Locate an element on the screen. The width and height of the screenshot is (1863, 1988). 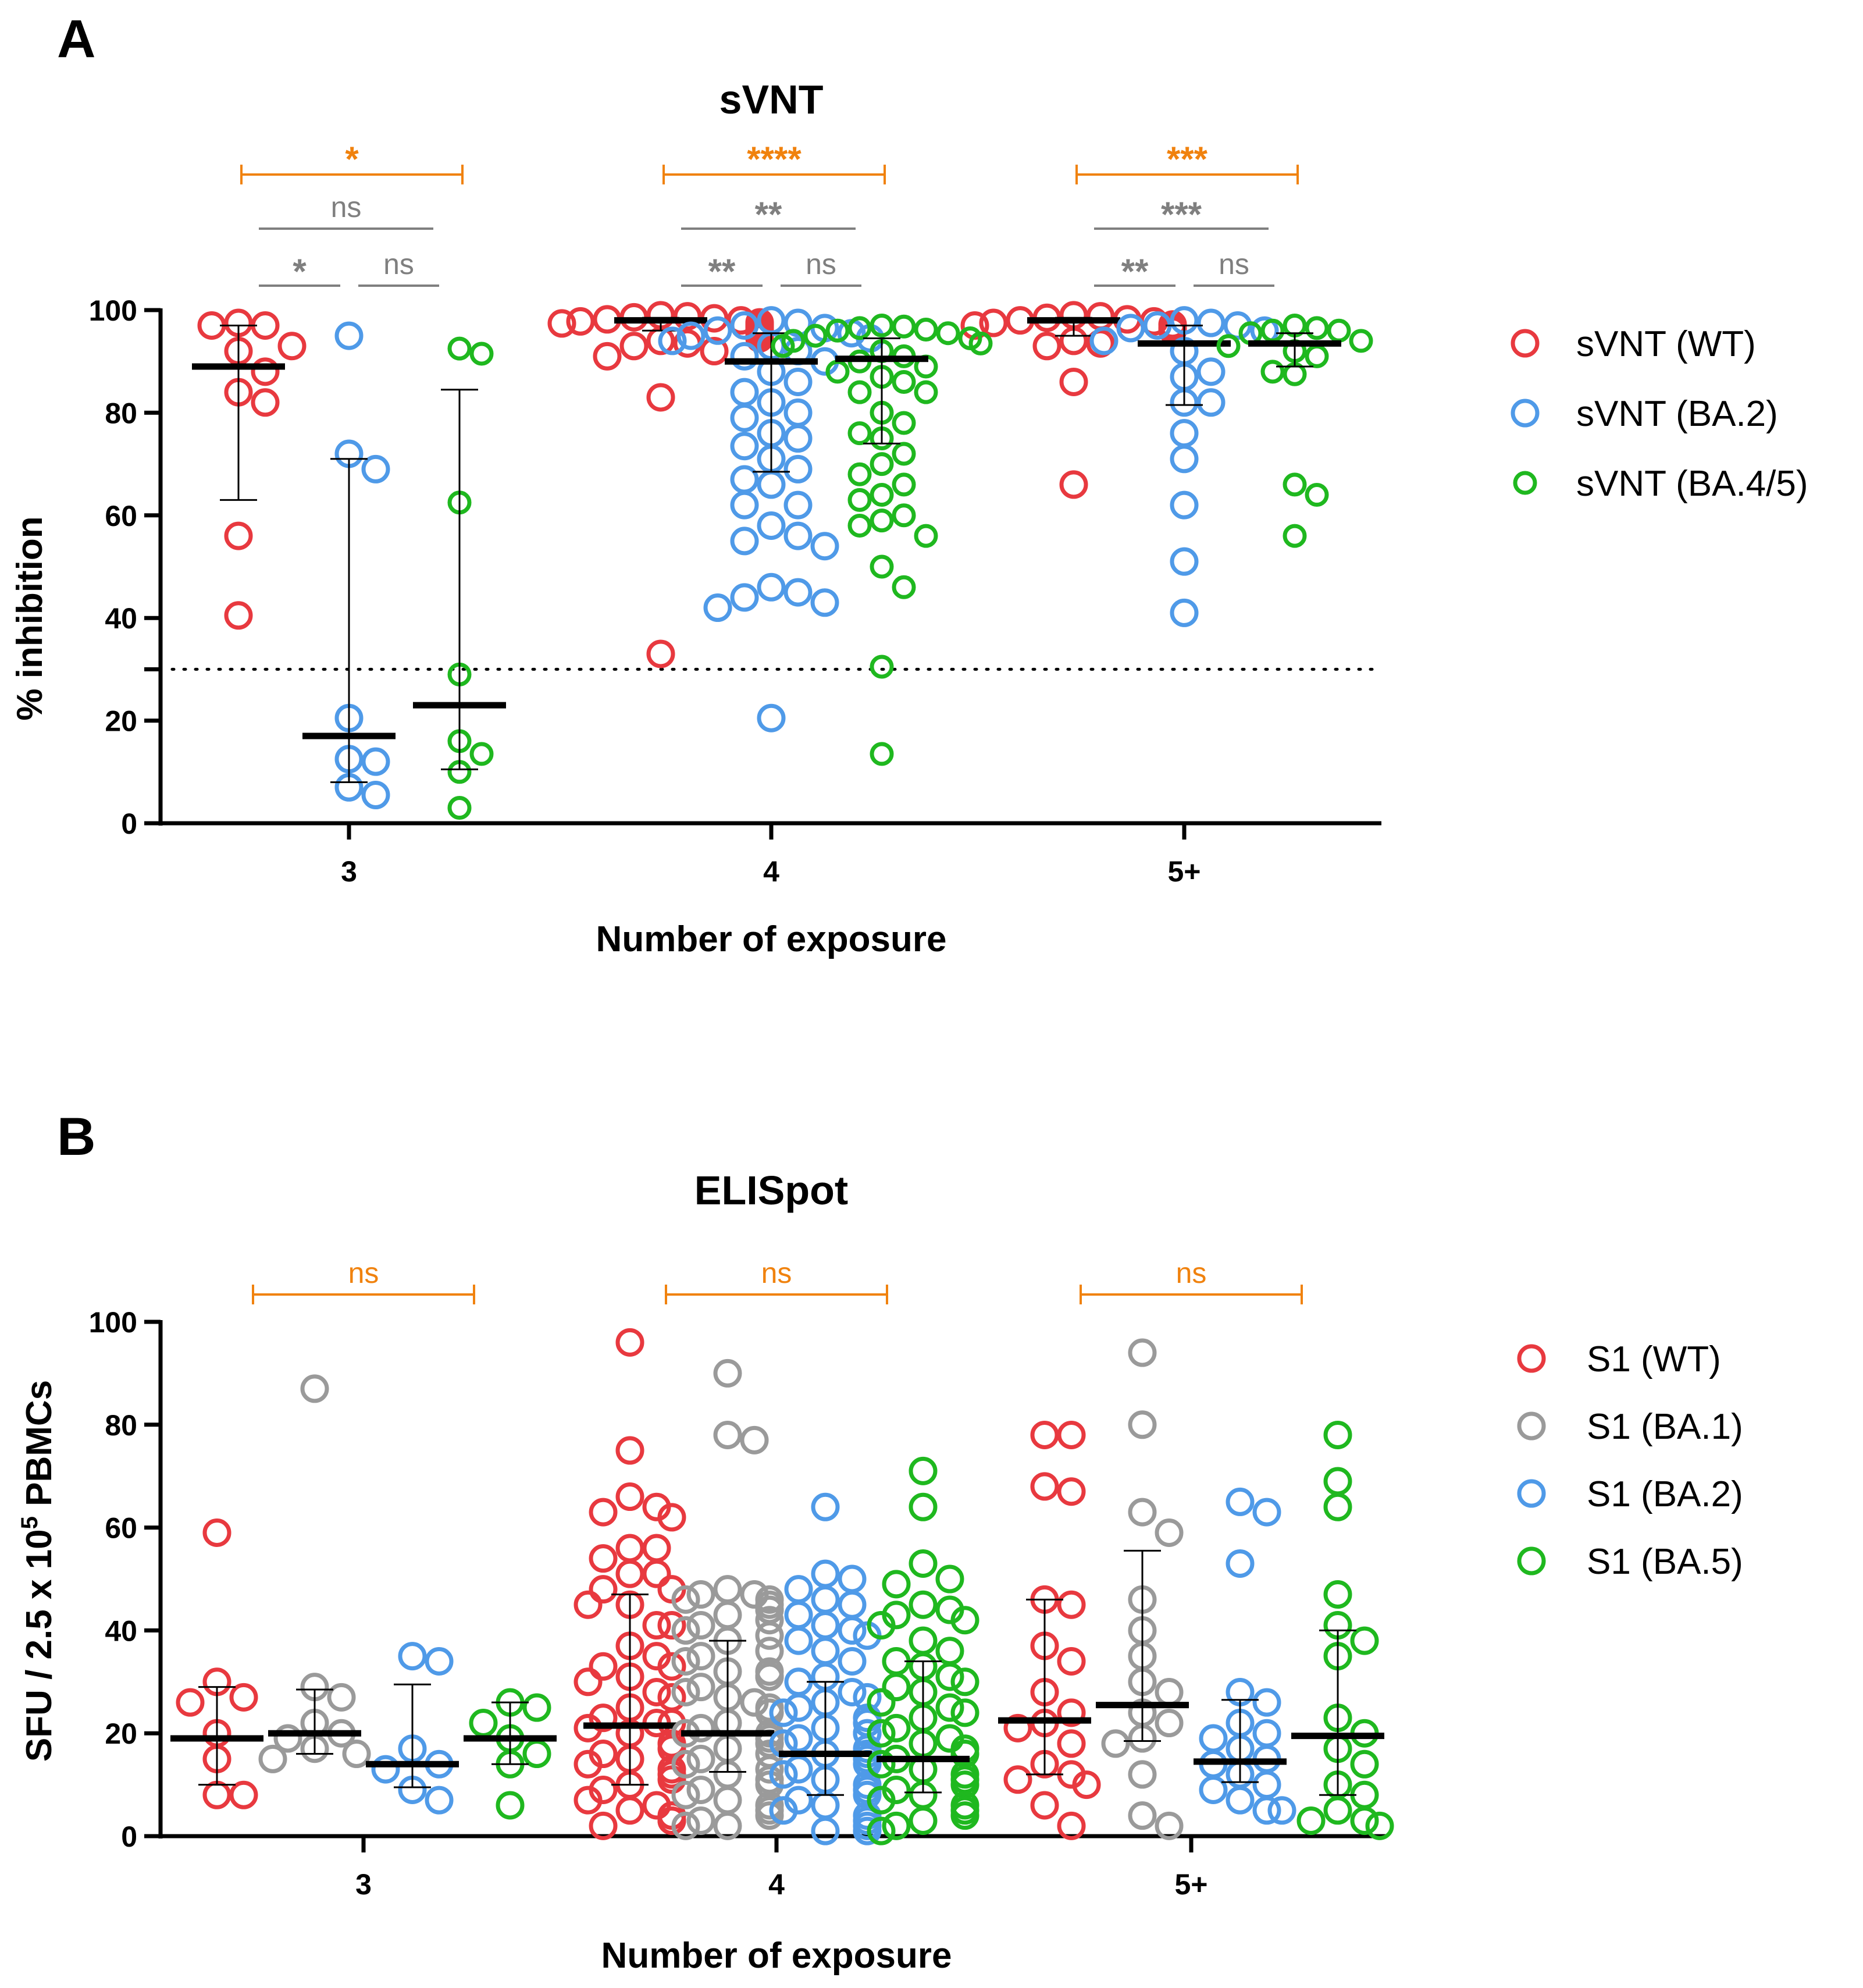
svnt-x-tick-label: 3 is located at coordinates (349, 871).